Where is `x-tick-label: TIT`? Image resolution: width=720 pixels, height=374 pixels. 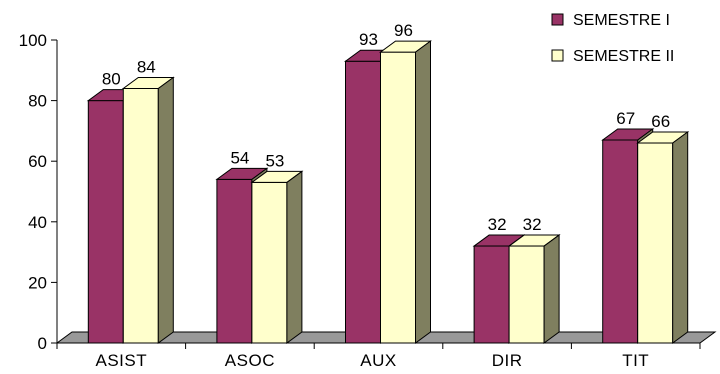
x-tick-label: TIT is located at coordinates (635, 360).